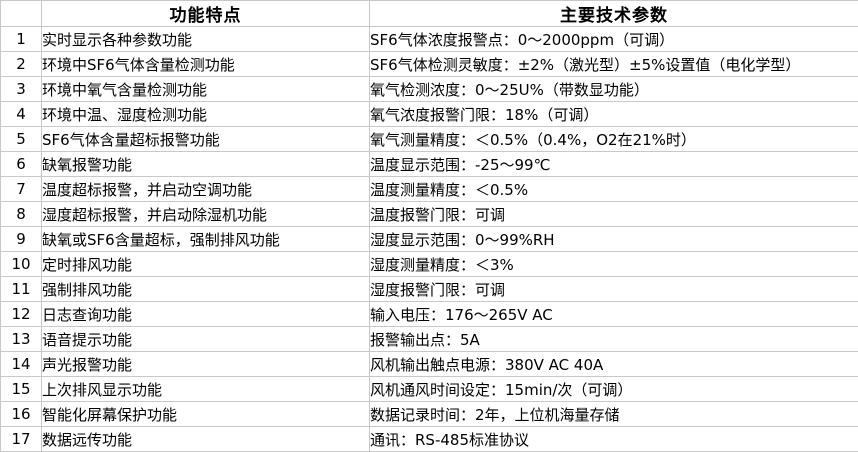 This screenshot has width=858, height=452. I want to click on param-cell: SF6气体浓度报警点：0～2000ppm（可调）, so click(614, 39).